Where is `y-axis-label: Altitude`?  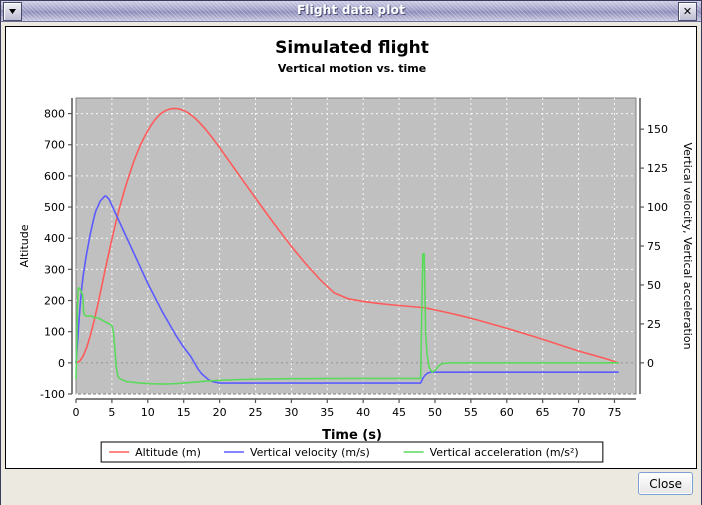
y-axis-label: Altitude is located at coordinates (24, 245).